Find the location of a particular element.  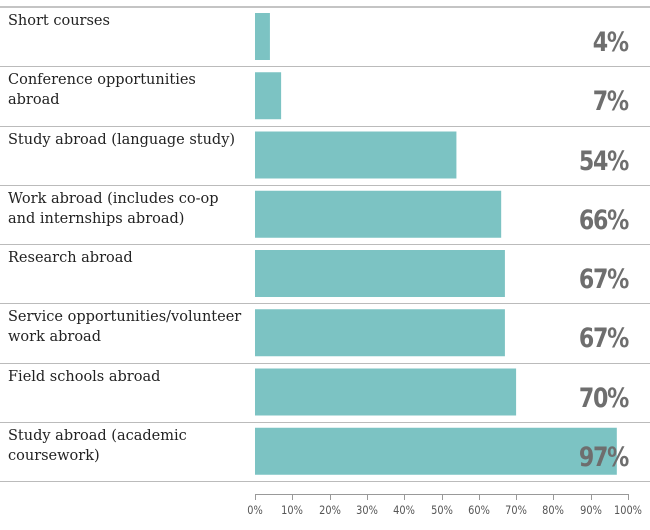

category-label: Conference opportunities abroad is located at coordinates (102, 90).